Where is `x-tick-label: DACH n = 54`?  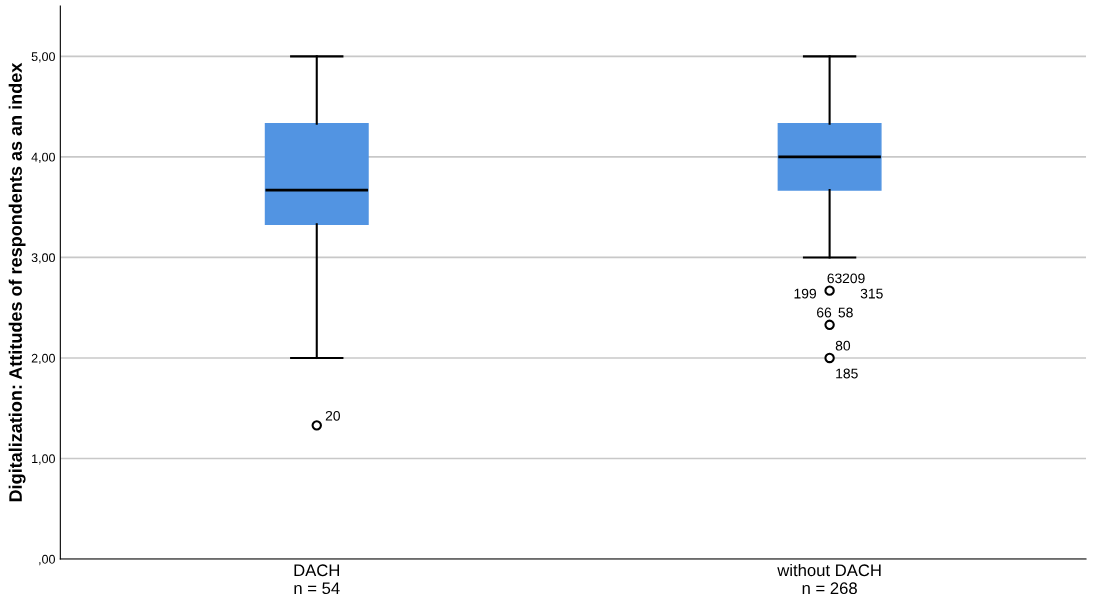 x-tick-label: DACH n = 54 is located at coordinates (317, 579).